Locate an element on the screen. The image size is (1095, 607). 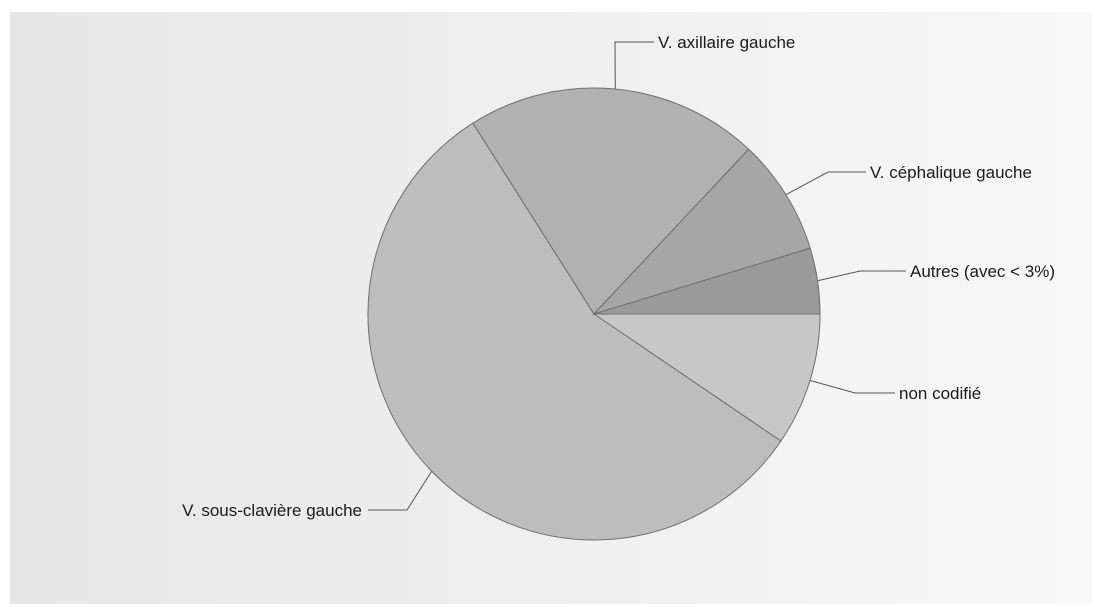
slice-label-2: V. axillaire gauche is located at coordinates (726, 42).